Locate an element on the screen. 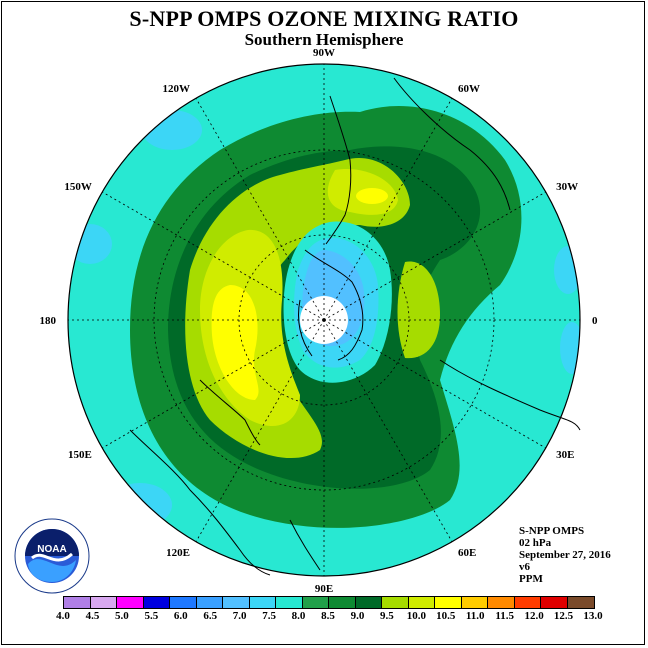 This screenshot has width=648, height=648. colorbar-tick-label: 12.0 is located at coordinates (534, 616).